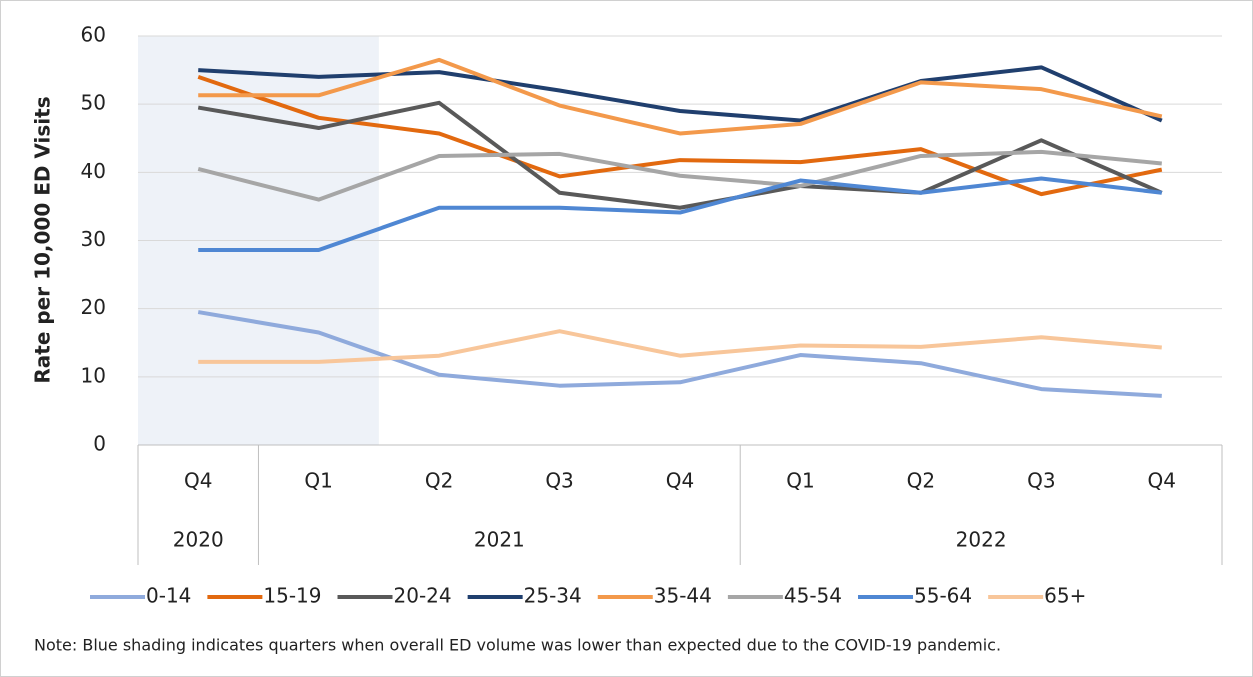 Image resolution: width=1253 pixels, height=677 pixels. I want to click on y-tick-label: 60, so click(93, 35).